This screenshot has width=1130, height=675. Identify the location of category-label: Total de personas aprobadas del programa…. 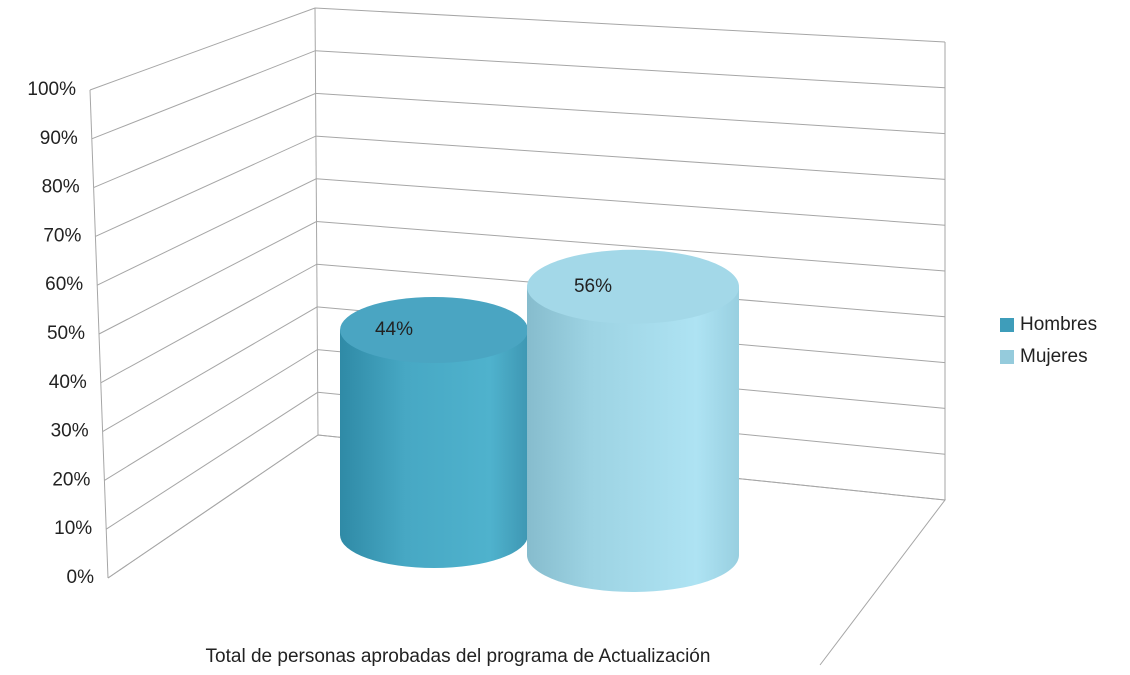
(458, 656).